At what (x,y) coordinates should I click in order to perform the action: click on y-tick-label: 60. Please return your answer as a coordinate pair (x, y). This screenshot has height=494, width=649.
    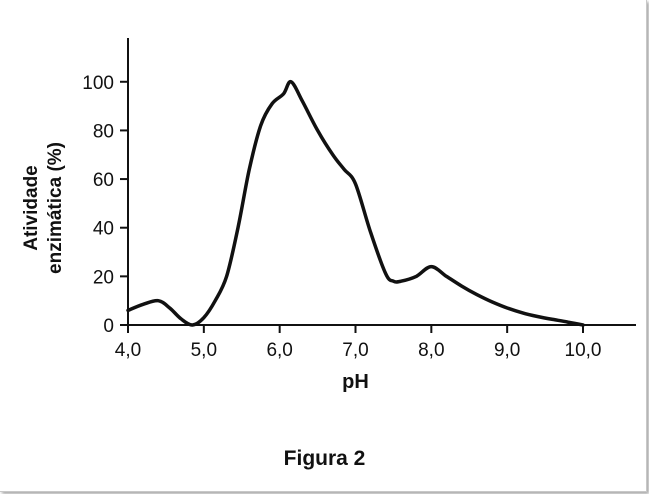
    Looking at the image, I should click on (103, 180).